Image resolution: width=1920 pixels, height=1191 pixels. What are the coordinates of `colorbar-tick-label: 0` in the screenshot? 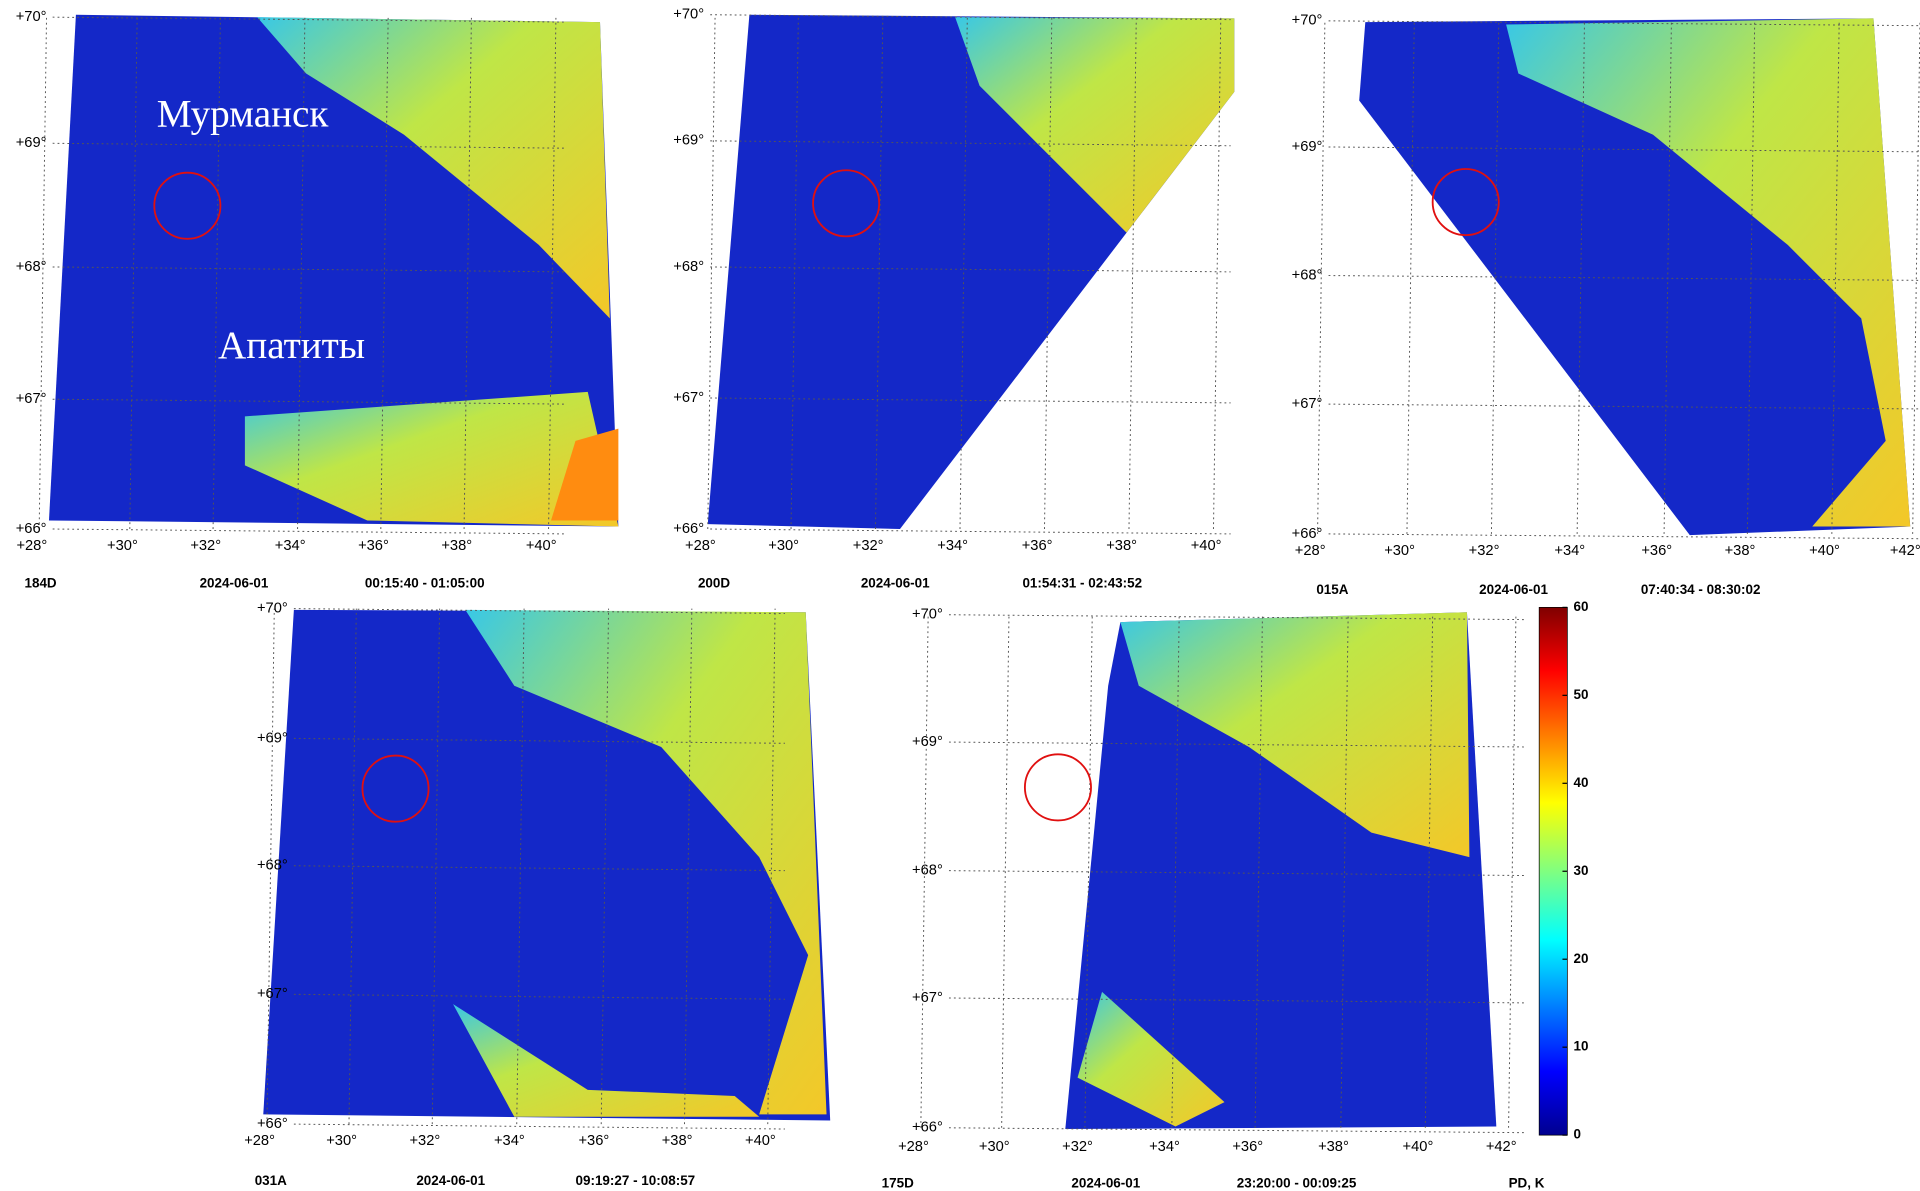 It's located at (1576, 1134).